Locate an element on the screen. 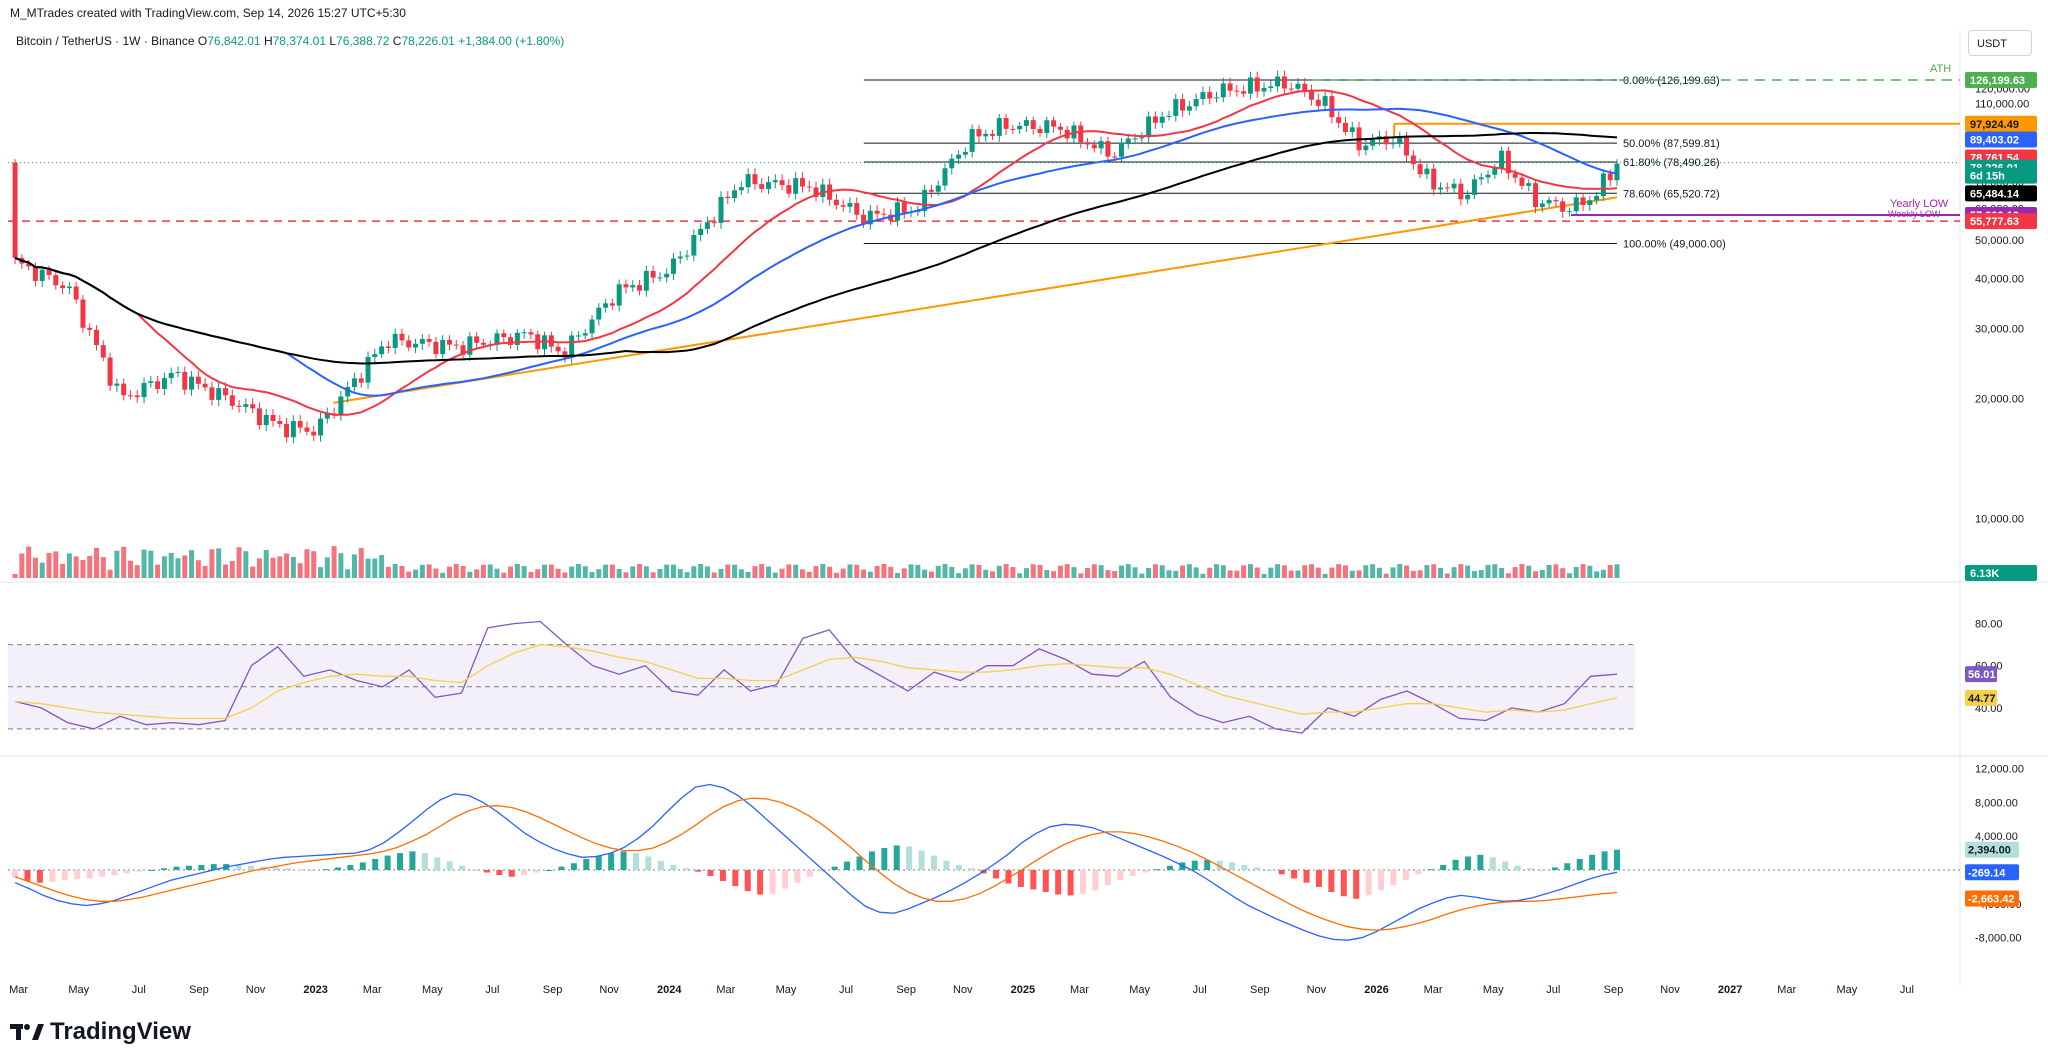 The height and width of the screenshot is (1056, 2048). macd-line is located at coordinates (816, 862).